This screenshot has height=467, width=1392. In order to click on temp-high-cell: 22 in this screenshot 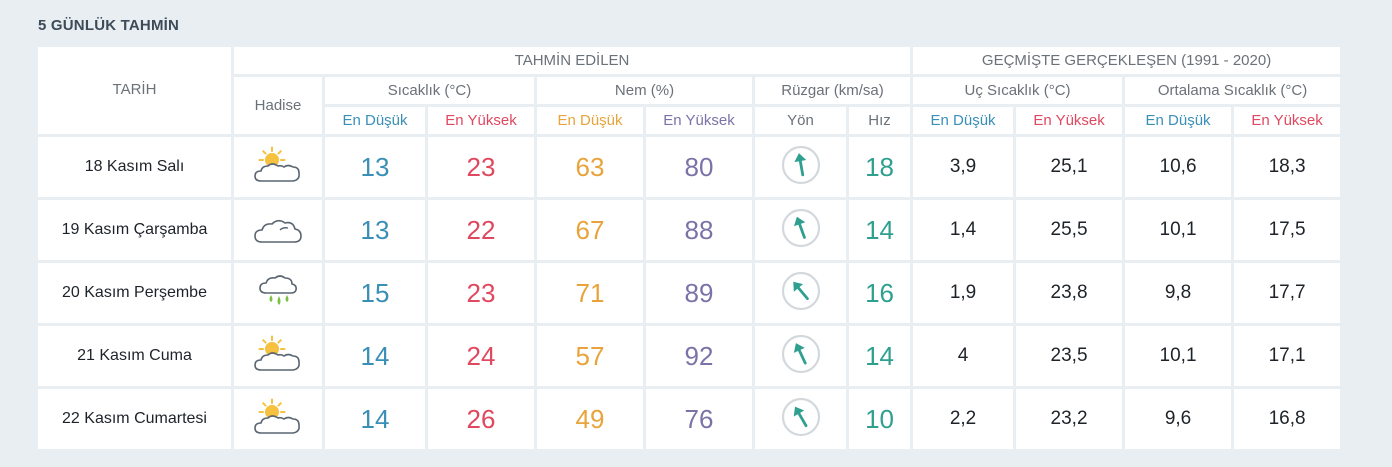, I will do `click(481, 230)`.